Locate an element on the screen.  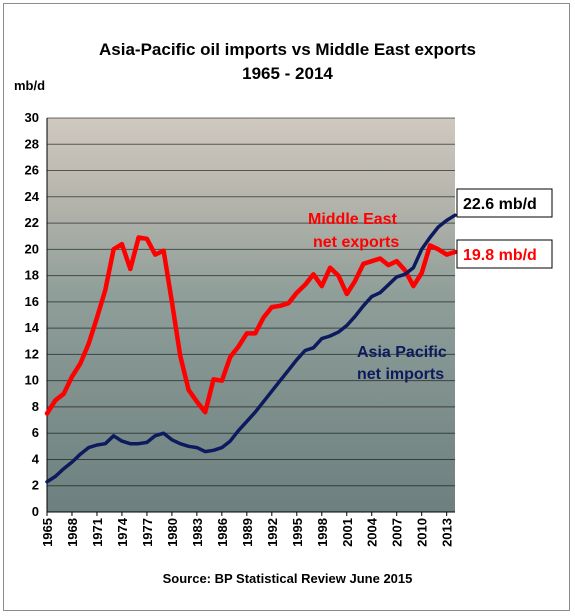
me-series-label-line2: net exports is located at coordinates (356, 242).